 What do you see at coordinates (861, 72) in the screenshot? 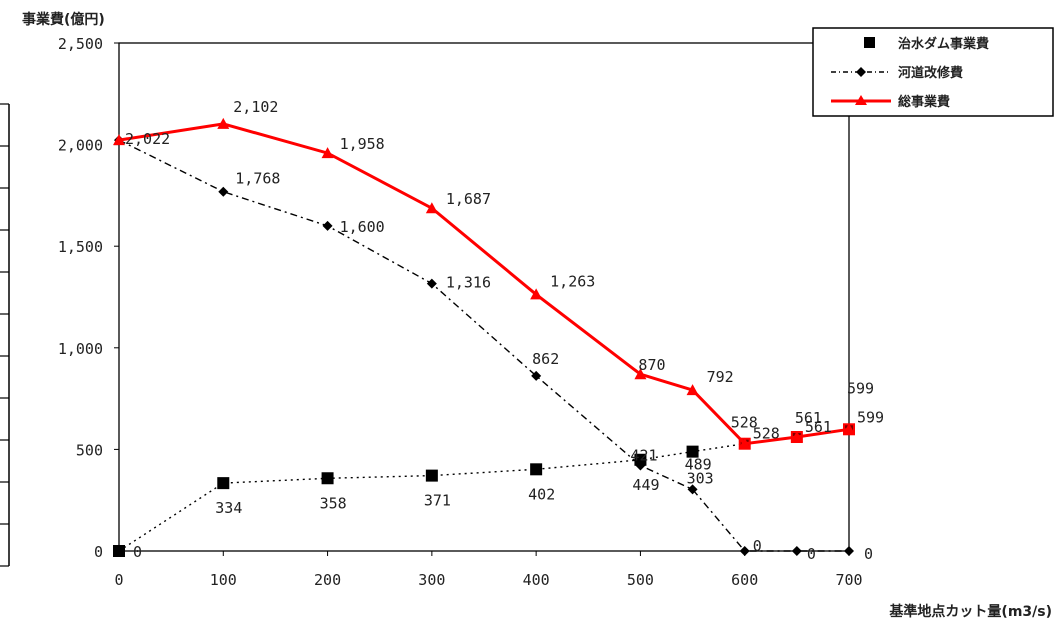
I see `legend-marker-river` at bounding box center [861, 72].